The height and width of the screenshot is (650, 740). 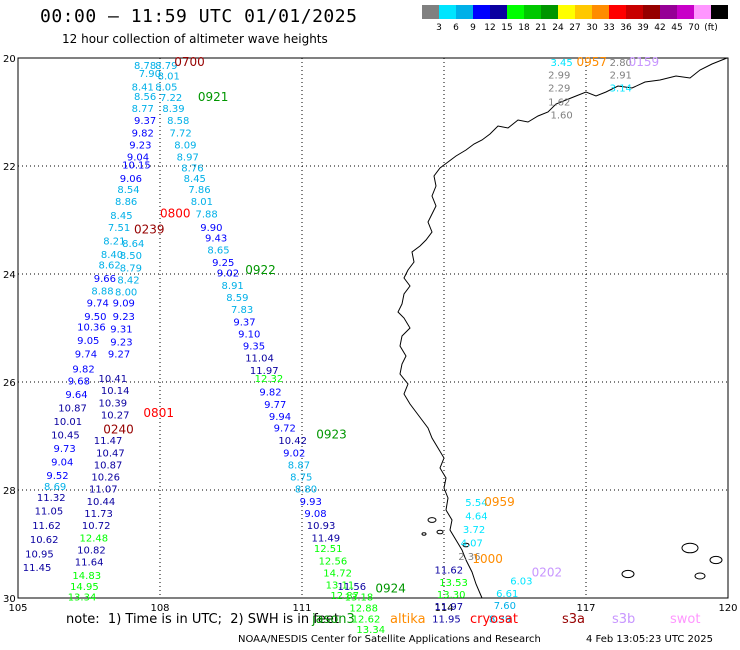 What do you see at coordinates (96, 526) in the screenshot?
I see `wave-height-value: 10.72` at bounding box center [96, 526].